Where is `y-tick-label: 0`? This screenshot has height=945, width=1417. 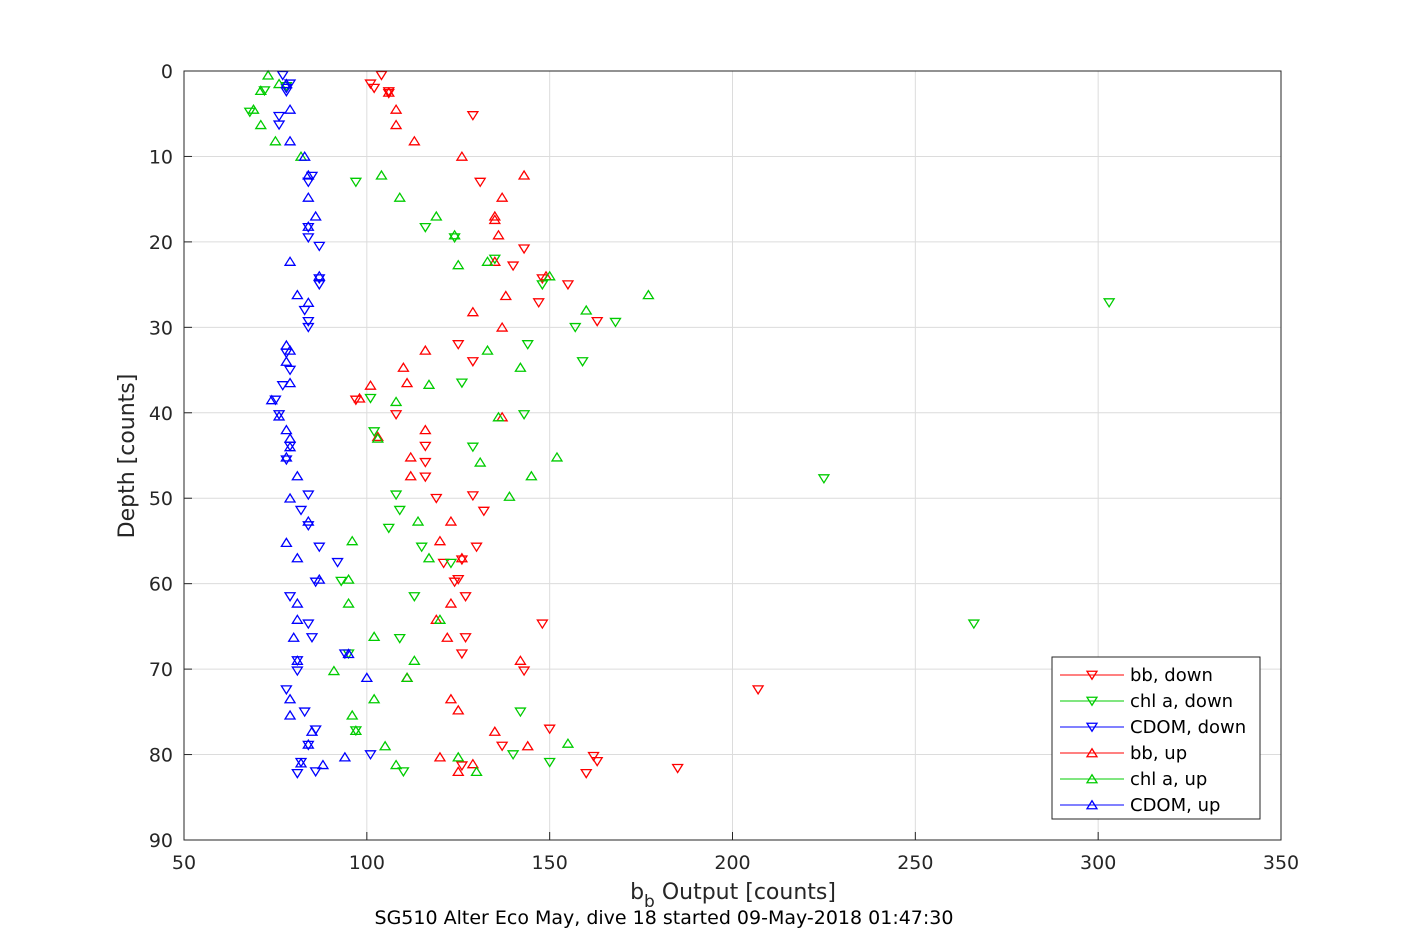
y-tick-label: 0 is located at coordinates (167, 72).